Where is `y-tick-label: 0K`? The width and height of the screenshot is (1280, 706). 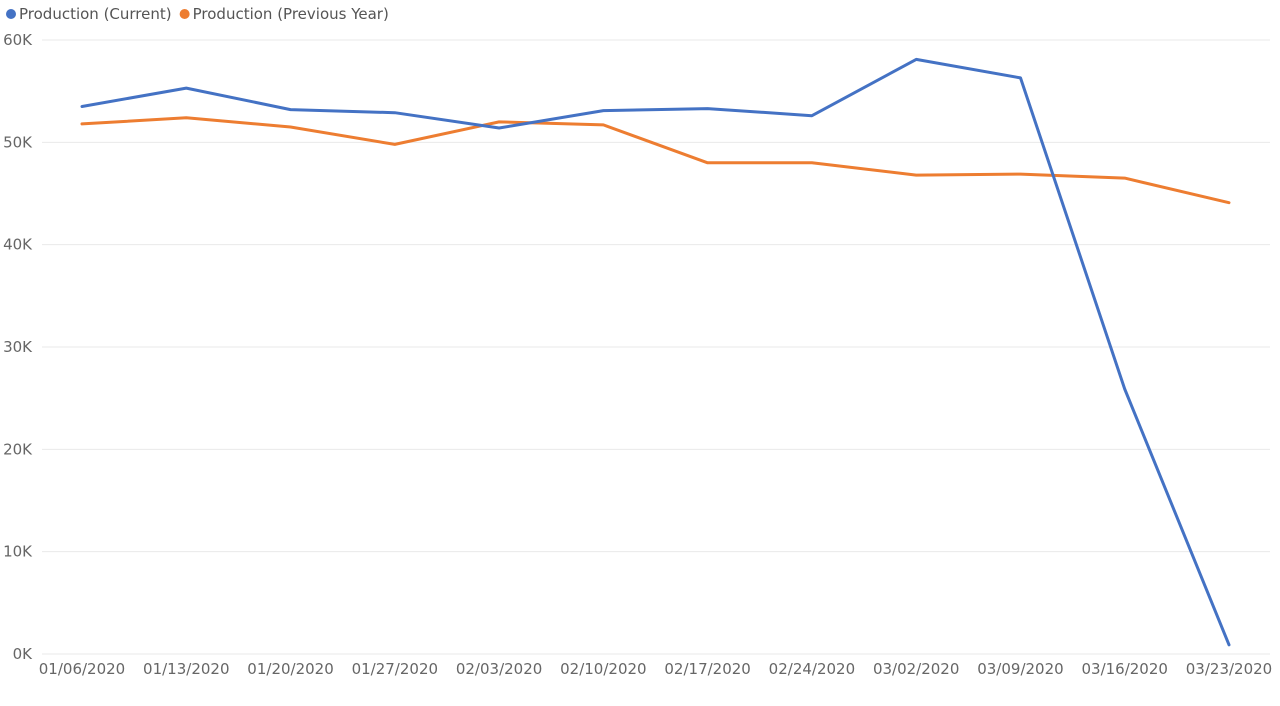
y-tick-label: 0K is located at coordinates (23, 654).